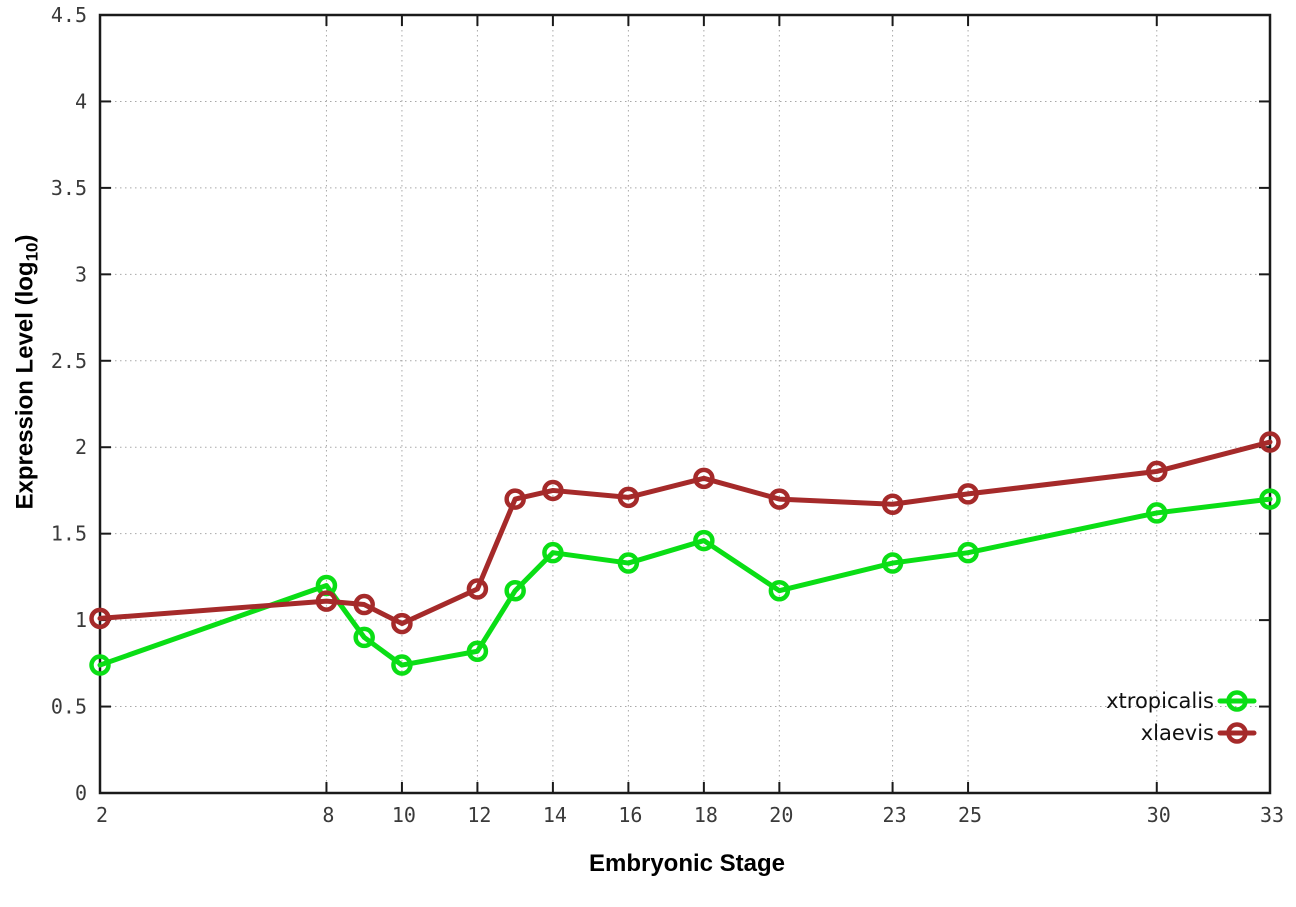 This screenshot has height=907, width=1296. Describe the element at coordinates (81, 101) in the screenshot. I see `y-tick-label: 4` at that location.